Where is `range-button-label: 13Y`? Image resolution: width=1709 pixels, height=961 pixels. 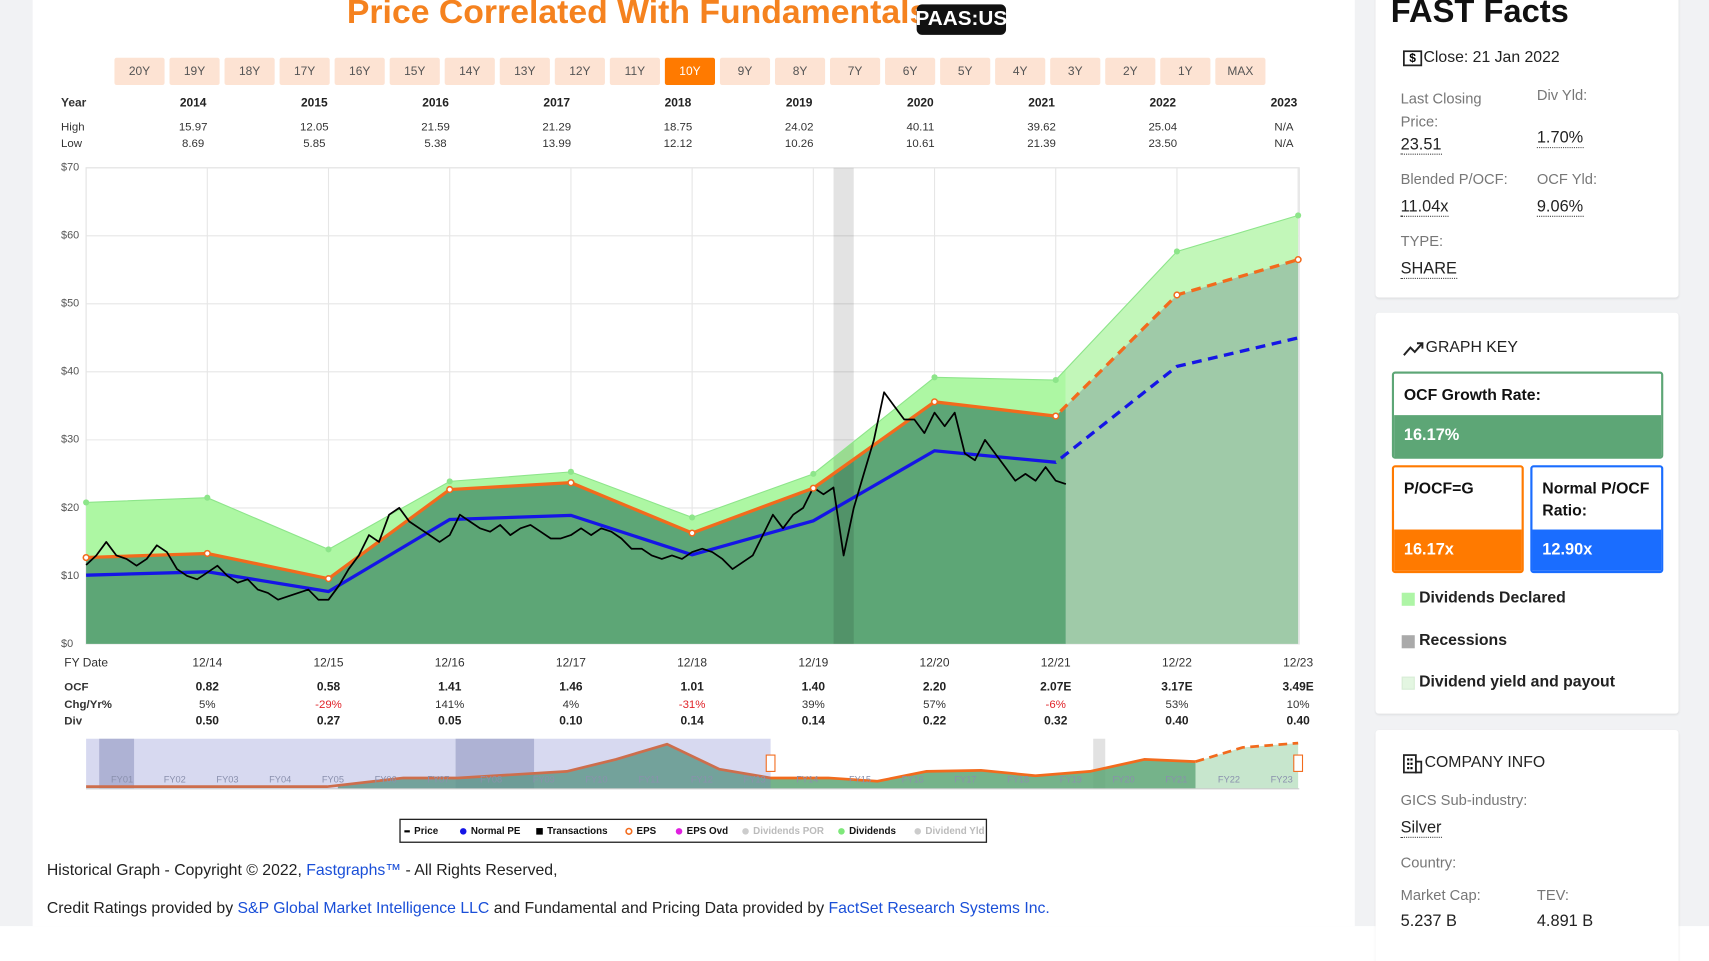 range-button-label: 13Y is located at coordinates (524, 71).